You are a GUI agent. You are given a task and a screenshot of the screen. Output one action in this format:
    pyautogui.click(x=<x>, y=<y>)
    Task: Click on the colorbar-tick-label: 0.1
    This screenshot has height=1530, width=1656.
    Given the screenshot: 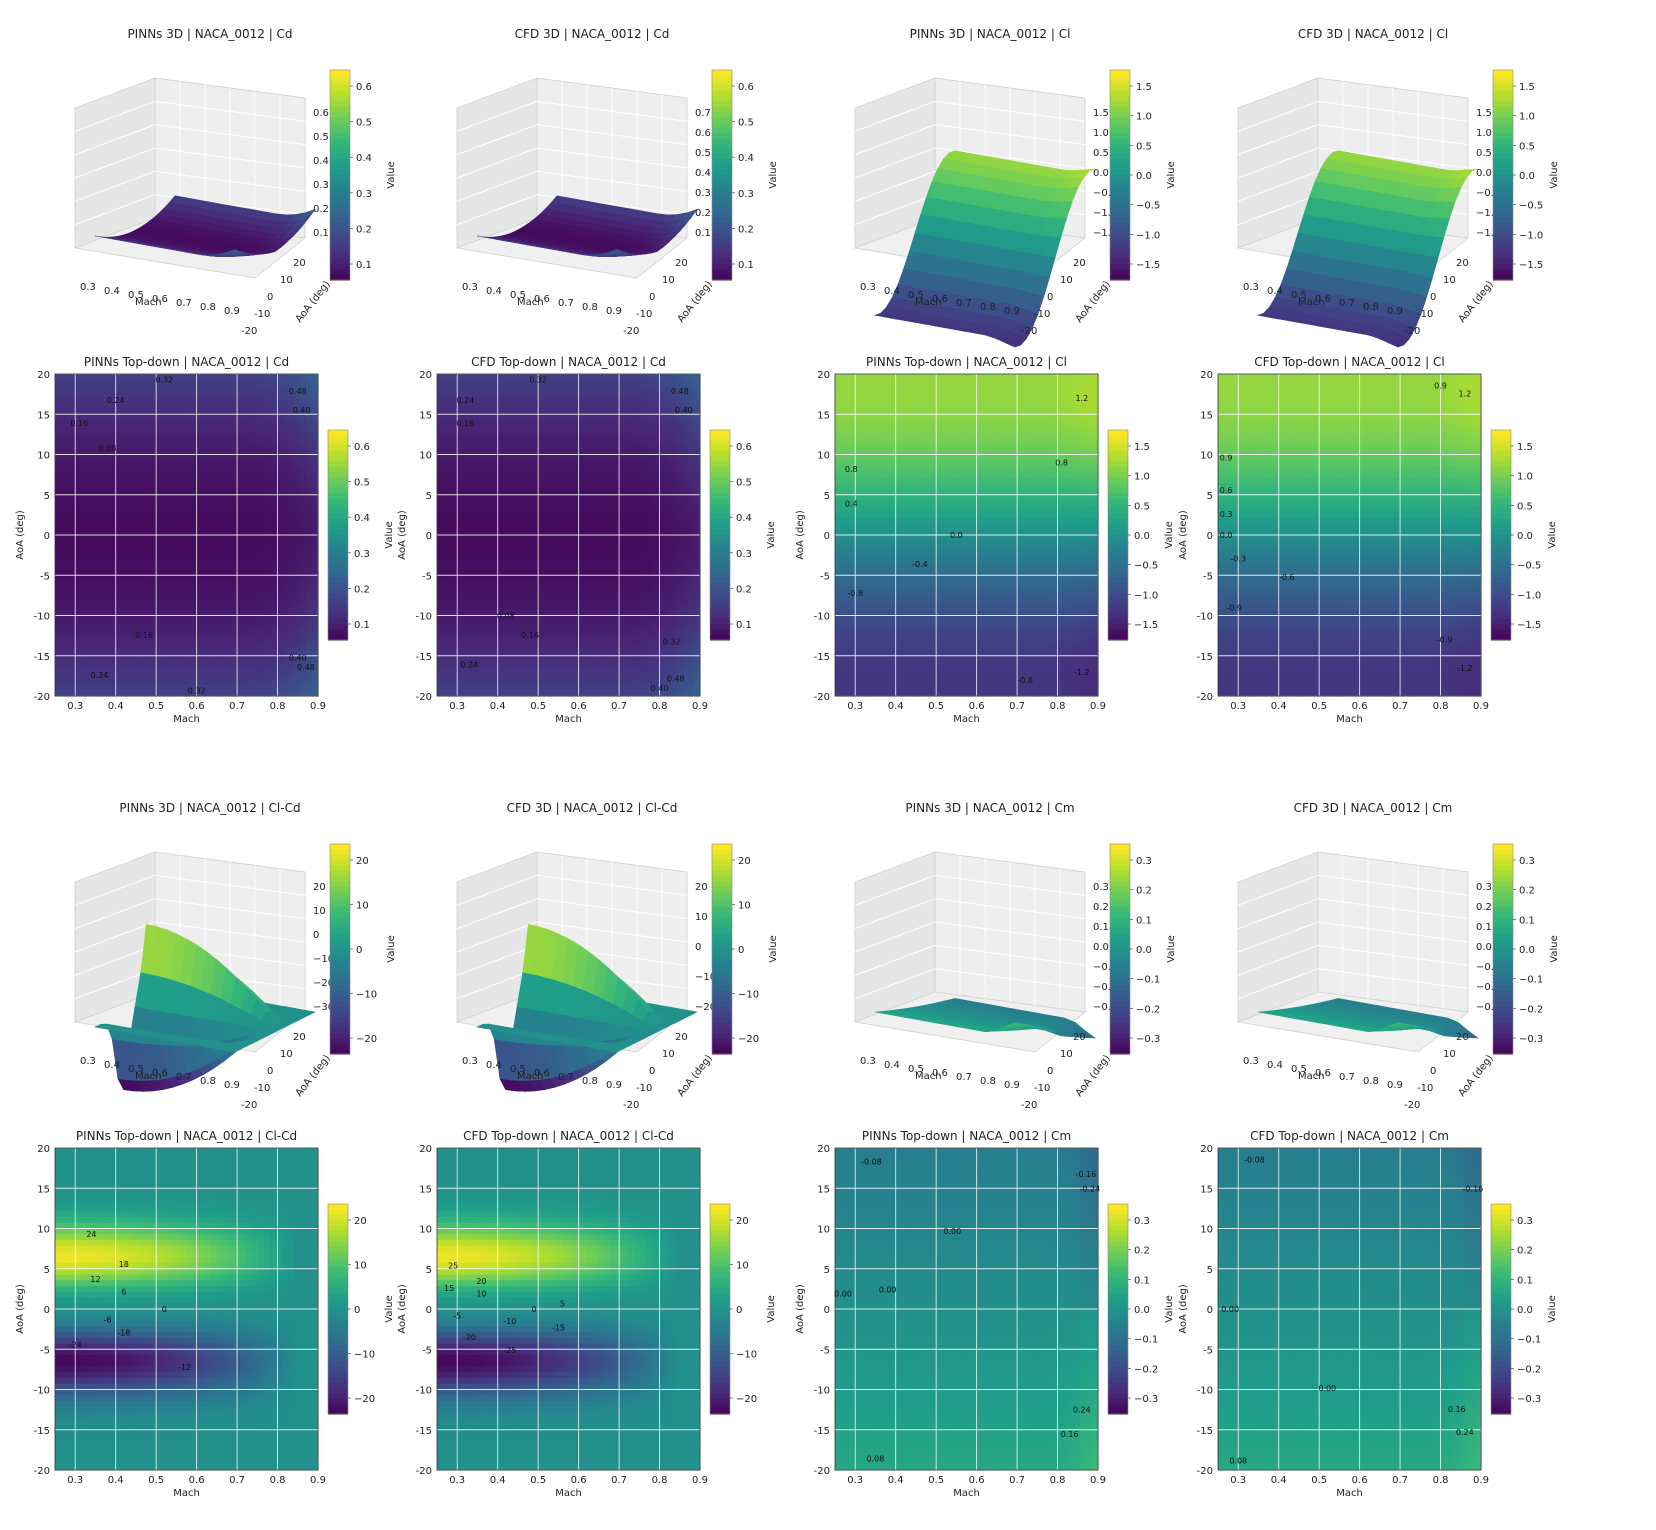 What is the action you would take?
    pyautogui.click(x=362, y=625)
    